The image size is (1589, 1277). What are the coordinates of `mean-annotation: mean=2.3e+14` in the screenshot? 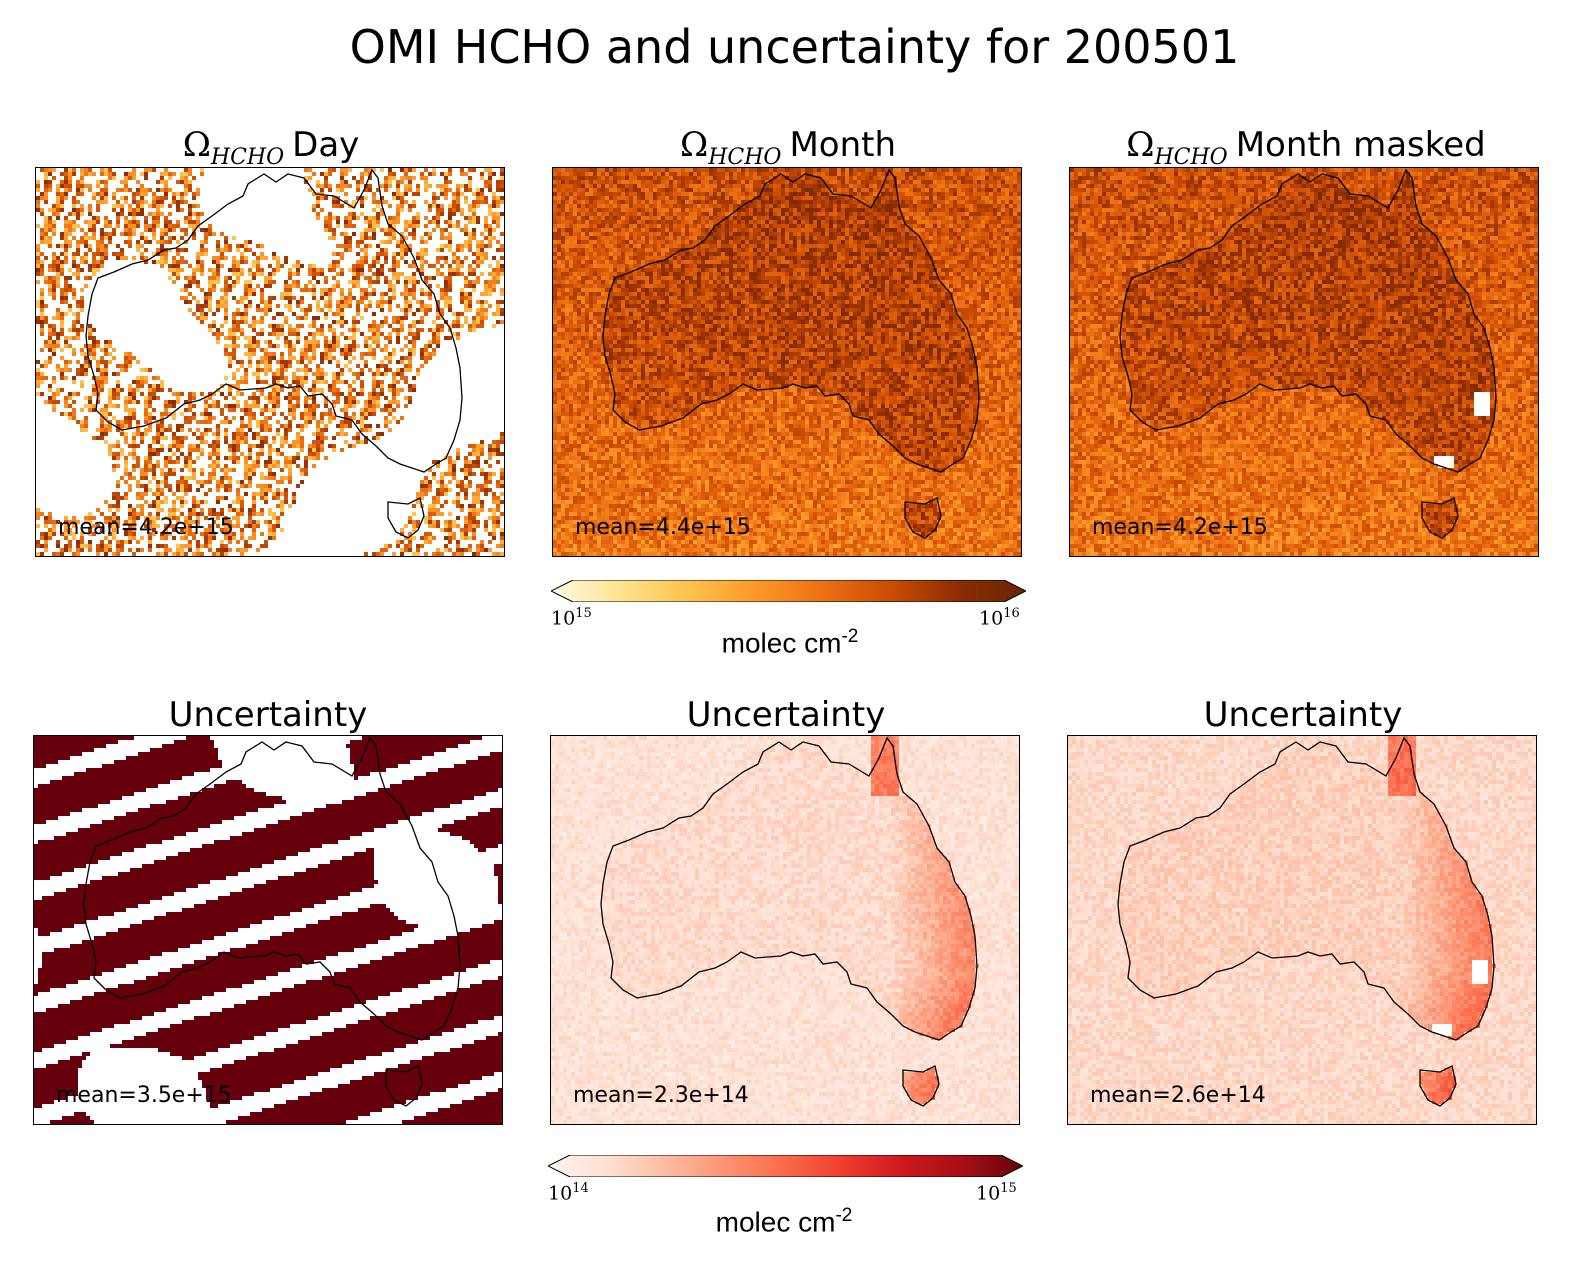 It's located at (661, 1095).